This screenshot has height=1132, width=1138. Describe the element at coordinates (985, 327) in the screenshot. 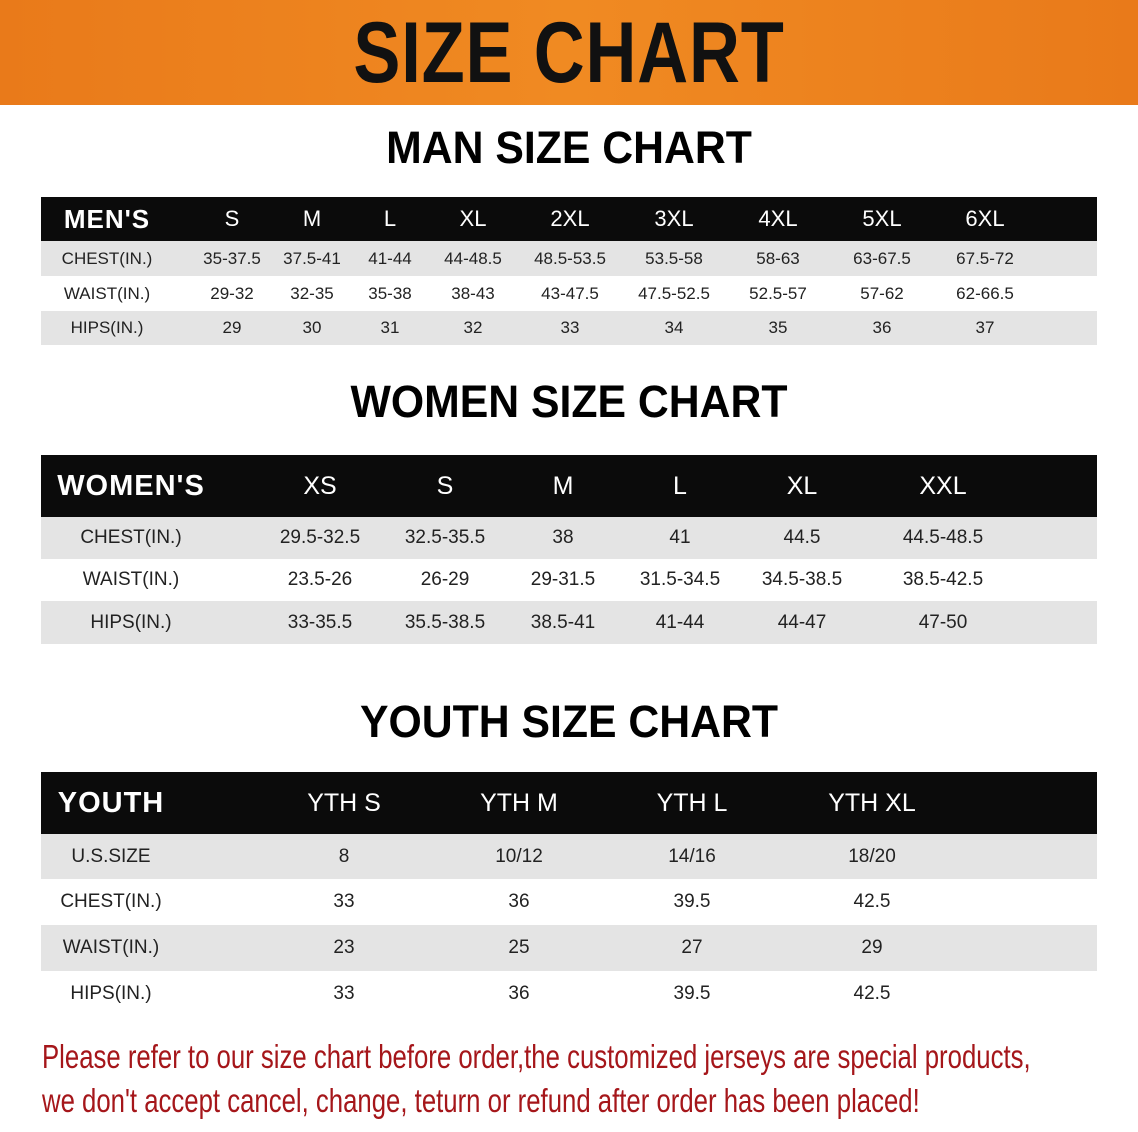

I see `table-cell: 37` at that location.